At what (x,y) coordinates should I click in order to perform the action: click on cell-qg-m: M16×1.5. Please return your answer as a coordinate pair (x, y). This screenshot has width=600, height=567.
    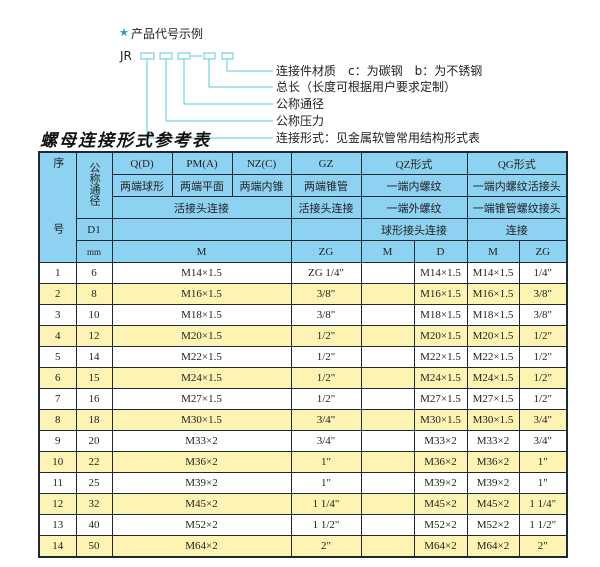
    Looking at the image, I should click on (493, 294).